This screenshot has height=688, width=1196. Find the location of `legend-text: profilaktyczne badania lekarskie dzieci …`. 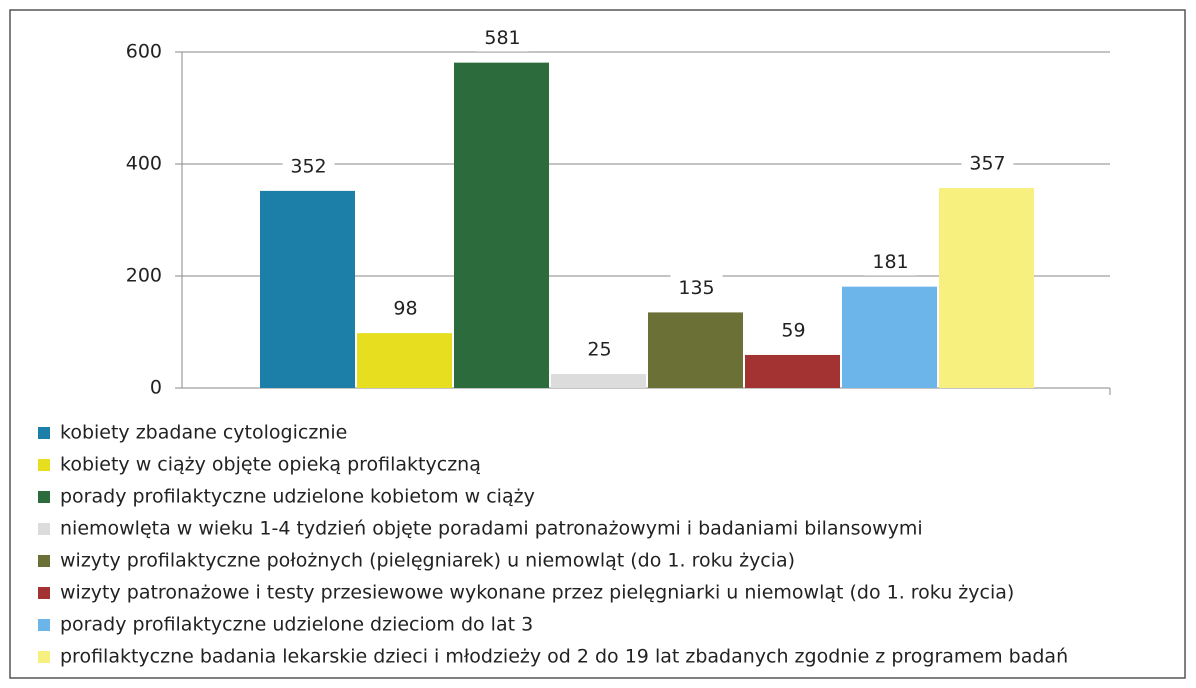

legend-text: profilaktyczne badania lekarskie dzieci … is located at coordinates (564, 657).